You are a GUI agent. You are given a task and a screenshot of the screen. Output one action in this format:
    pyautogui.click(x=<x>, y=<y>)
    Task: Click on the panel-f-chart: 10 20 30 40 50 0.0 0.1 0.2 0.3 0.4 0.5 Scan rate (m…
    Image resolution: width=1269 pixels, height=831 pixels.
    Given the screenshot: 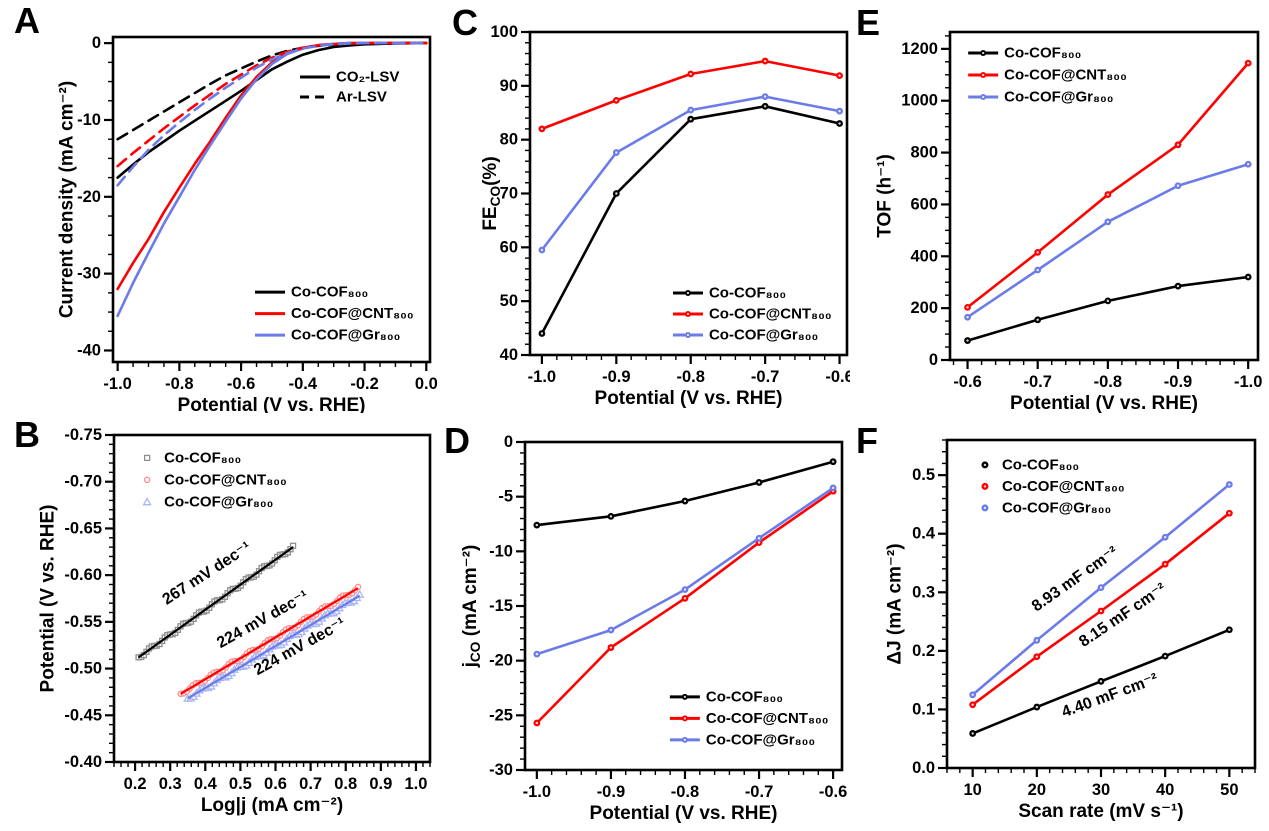 What is the action you would take?
    pyautogui.click(x=1071, y=630)
    